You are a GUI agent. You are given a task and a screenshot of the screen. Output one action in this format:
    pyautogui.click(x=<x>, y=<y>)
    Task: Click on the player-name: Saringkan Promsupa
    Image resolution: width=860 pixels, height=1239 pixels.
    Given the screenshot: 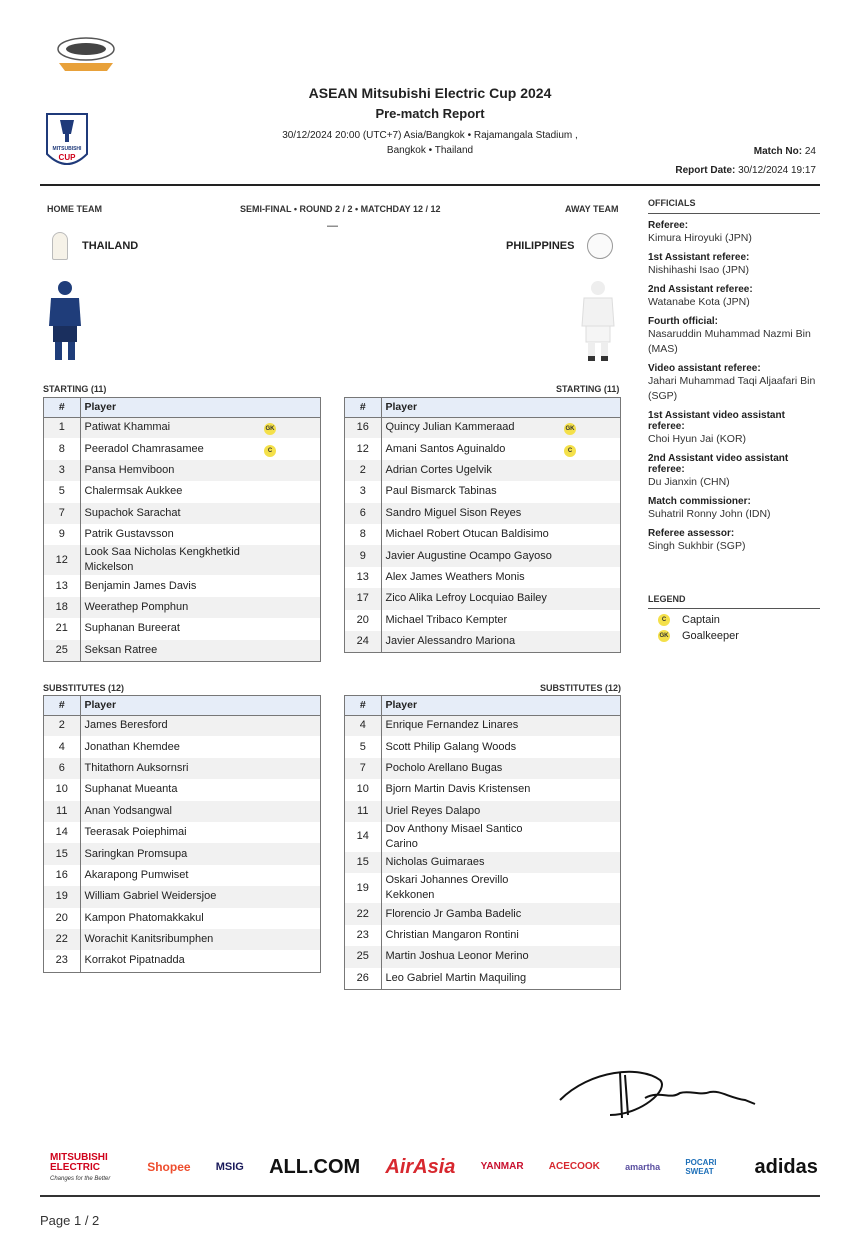 What is the action you would take?
    pyautogui.click(x=170, y=854)
    